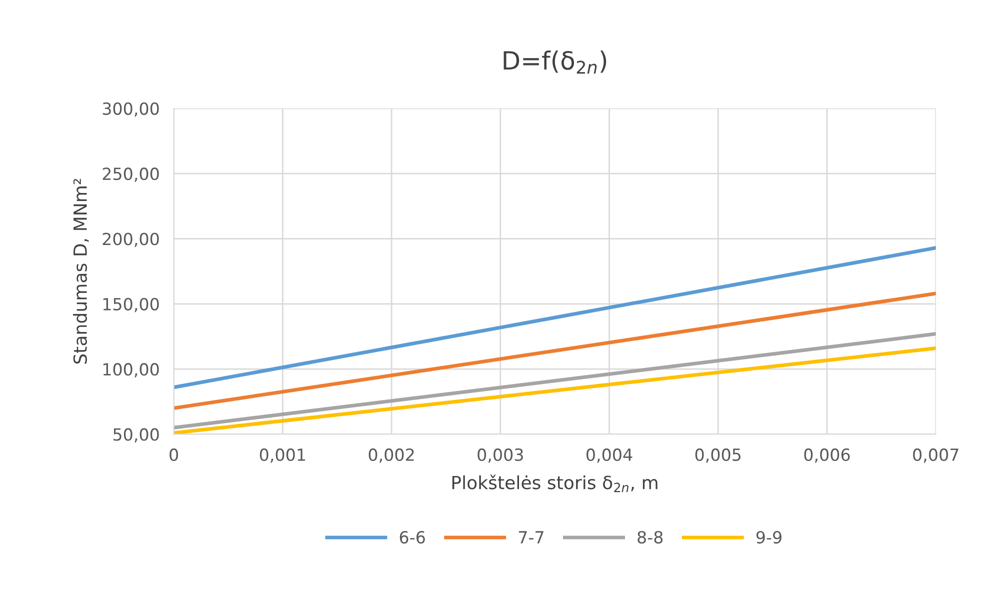 The width and height of the screenshot is (982, 609). I want to click on legend-label: 8-8, so click(650, 537).